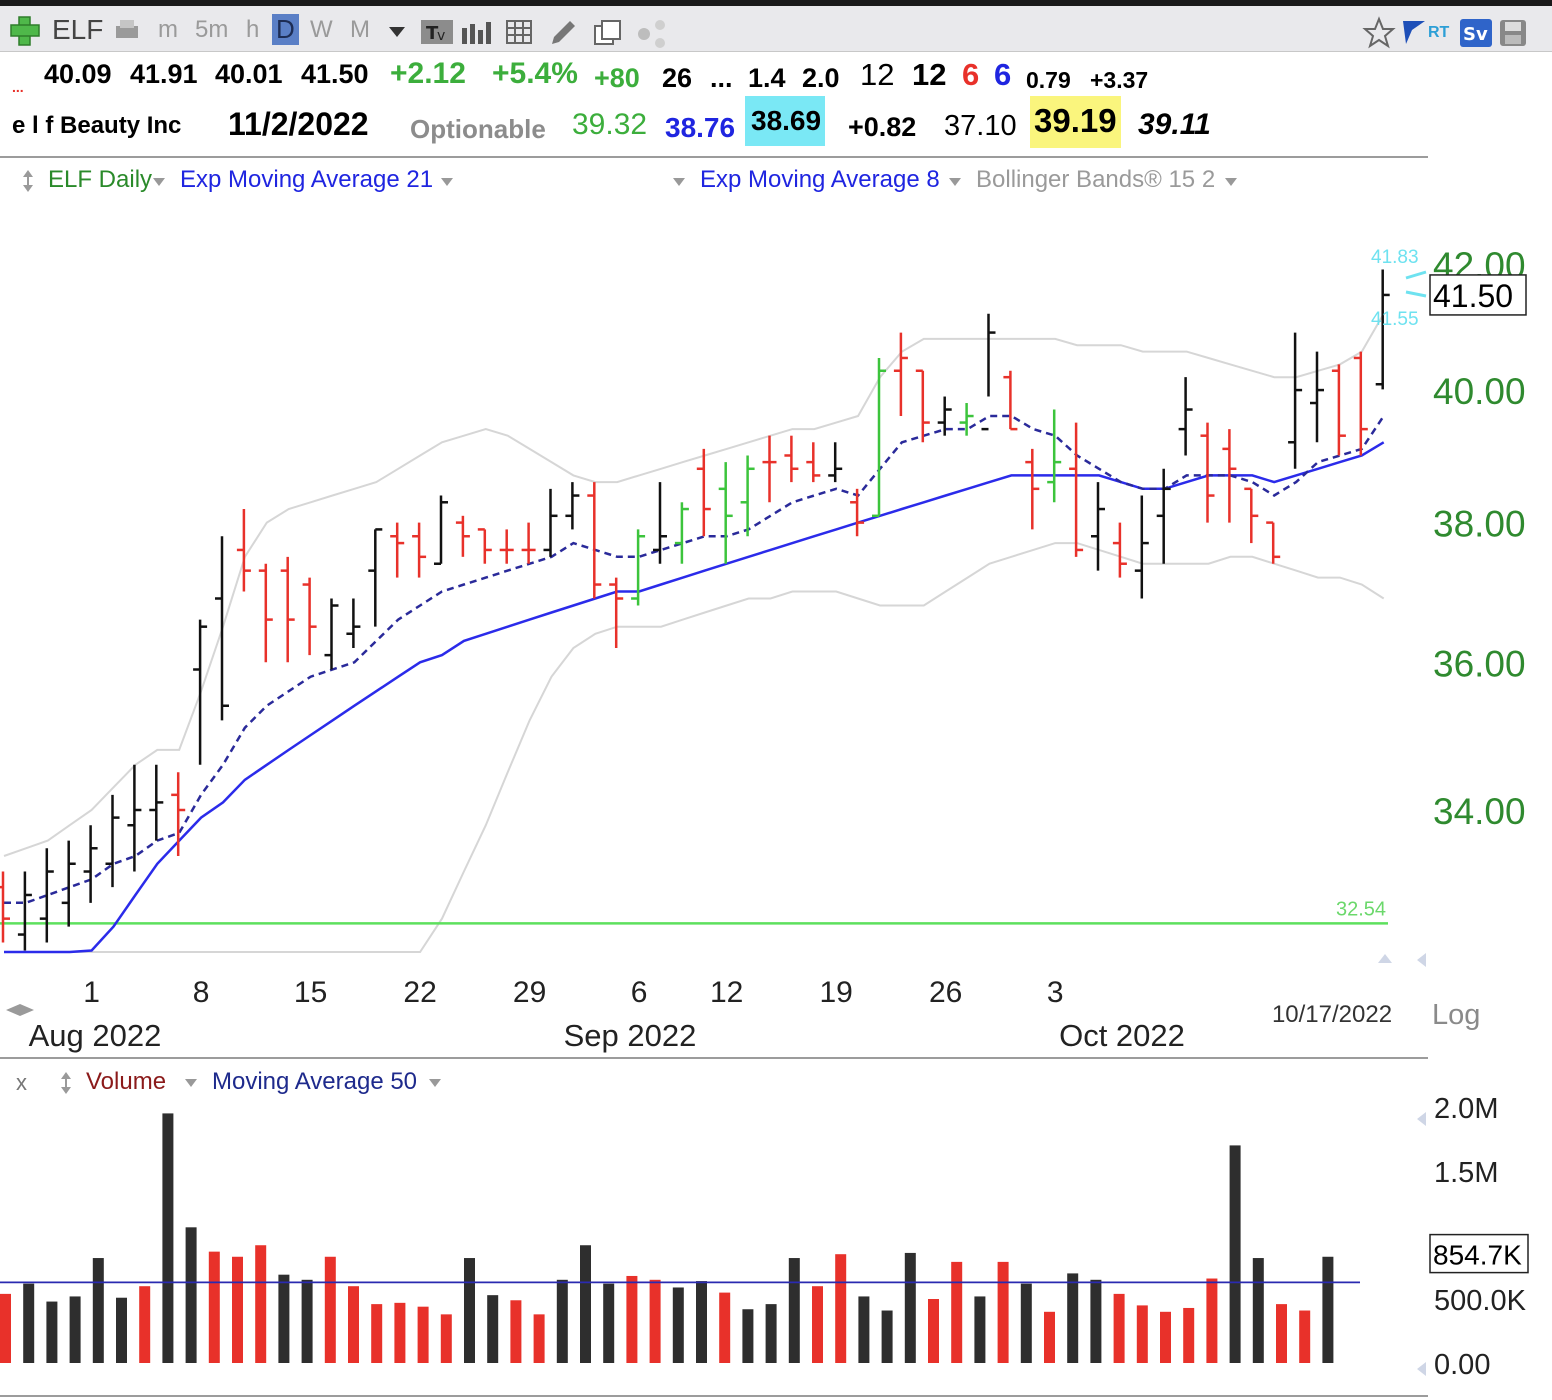 The image size is (1552, 1400). What do you see at coordinates (25, 31) in the screenshot?
I see `add-symbol-icon` at bounding box center [25, 31].